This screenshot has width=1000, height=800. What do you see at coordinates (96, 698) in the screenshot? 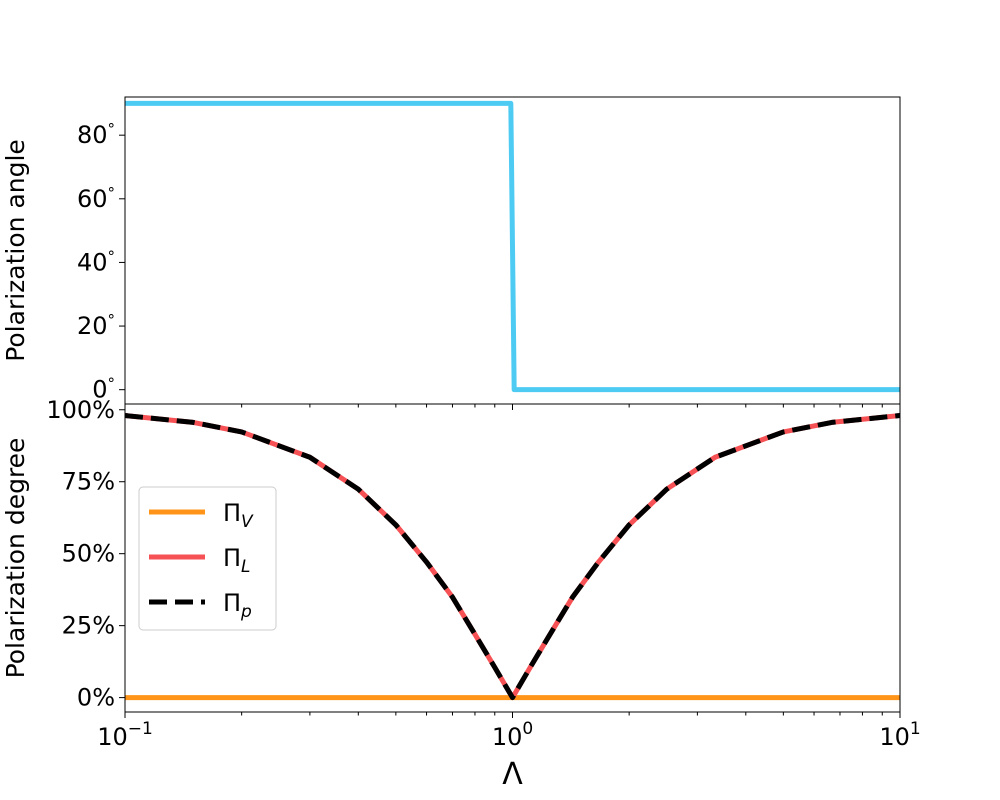
I see `y-tick-label: 0%` at bounding box center [96, 698].